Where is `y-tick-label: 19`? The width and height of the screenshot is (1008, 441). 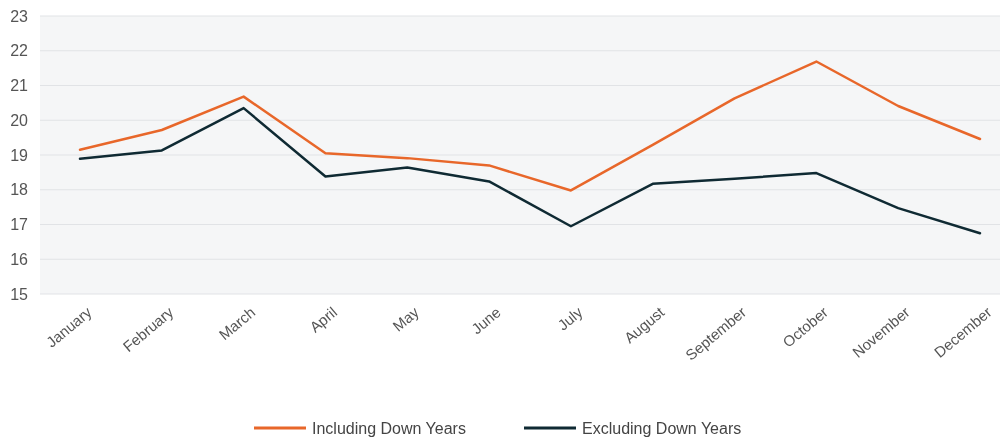 y-tick-label: 19 is located at coordinates (19, 155).